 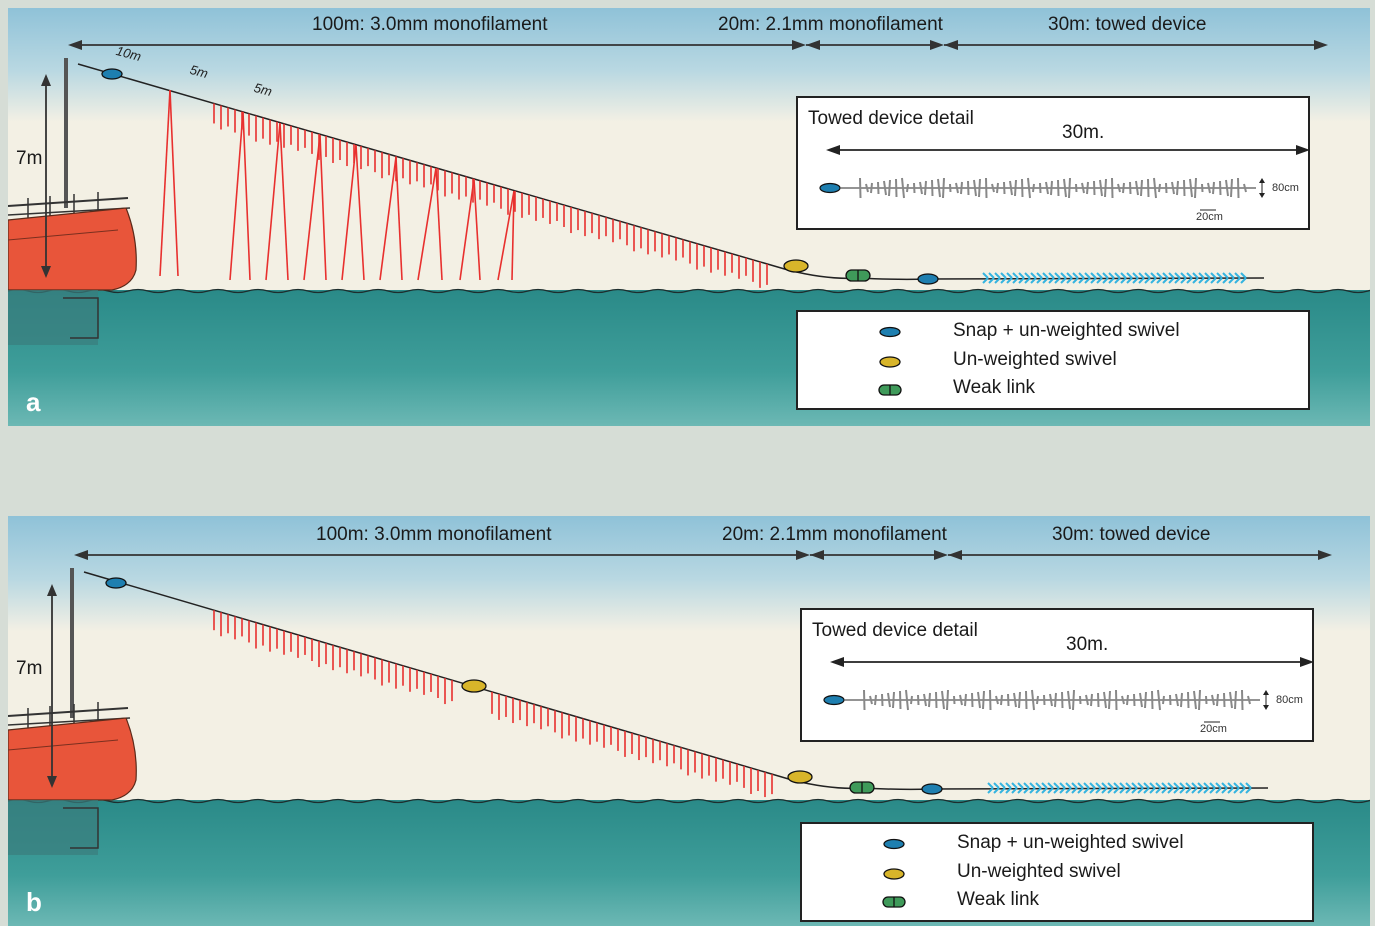 What do you see at coordinates (72, 711) in the screenshot?
I see `boat` at bounding box center [72, 711].